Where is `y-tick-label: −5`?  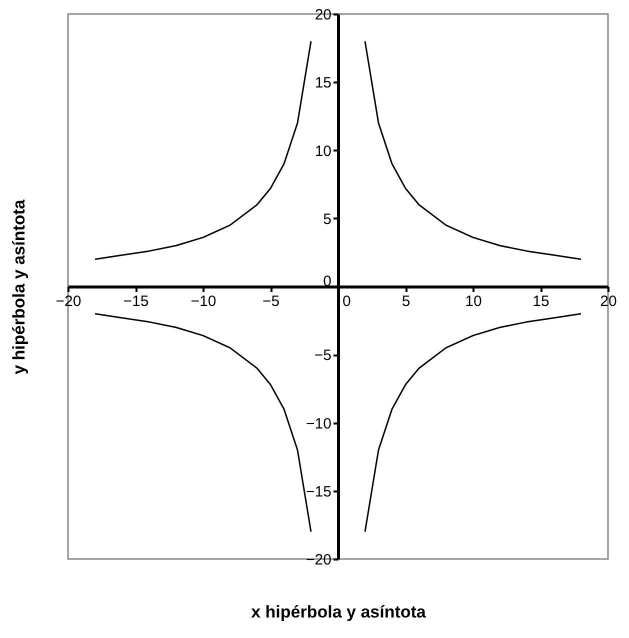
y-tick-label: −5 is located at coordinates (323, 355).